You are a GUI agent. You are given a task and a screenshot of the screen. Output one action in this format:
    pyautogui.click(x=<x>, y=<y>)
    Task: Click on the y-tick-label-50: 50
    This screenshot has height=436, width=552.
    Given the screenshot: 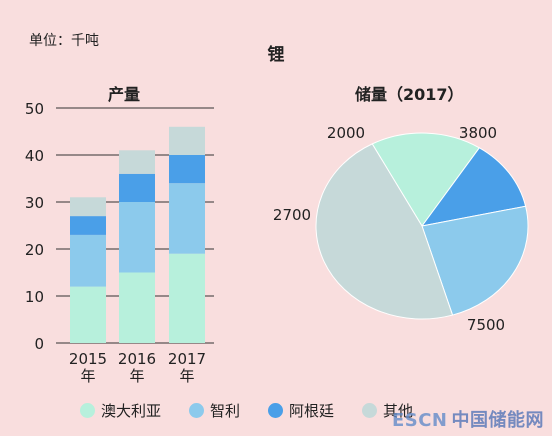 What is the action you would take?
    pyautogui.click(x=34, y=109)
    